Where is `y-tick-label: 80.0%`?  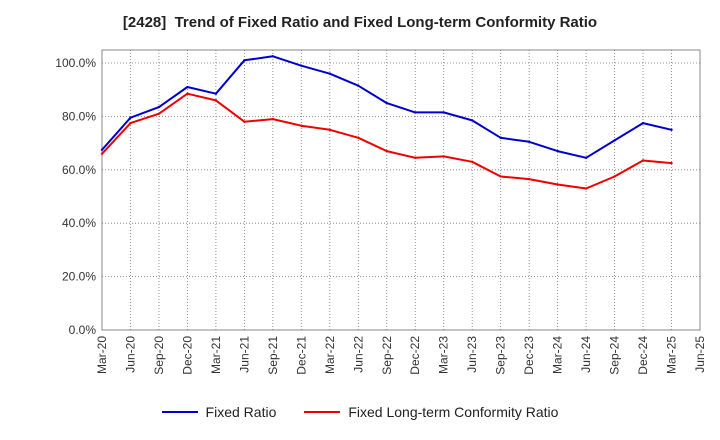 y-tick-label: 80.0% is located at coordinates (79, 116).